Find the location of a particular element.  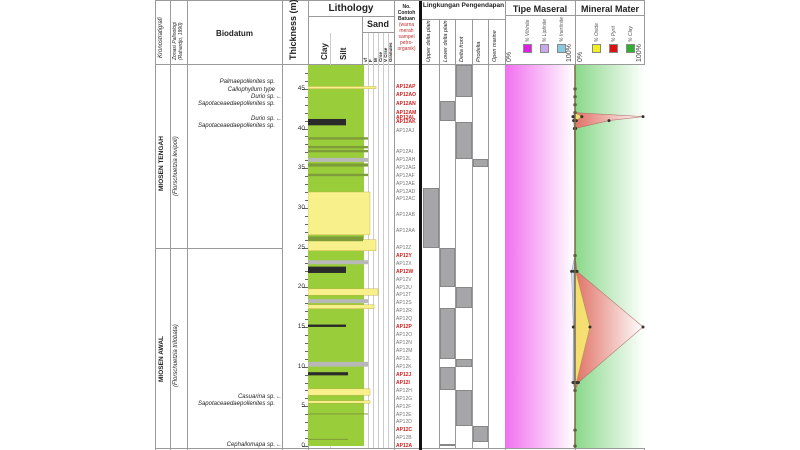

maseral-background is located at coordinates (540, 256).